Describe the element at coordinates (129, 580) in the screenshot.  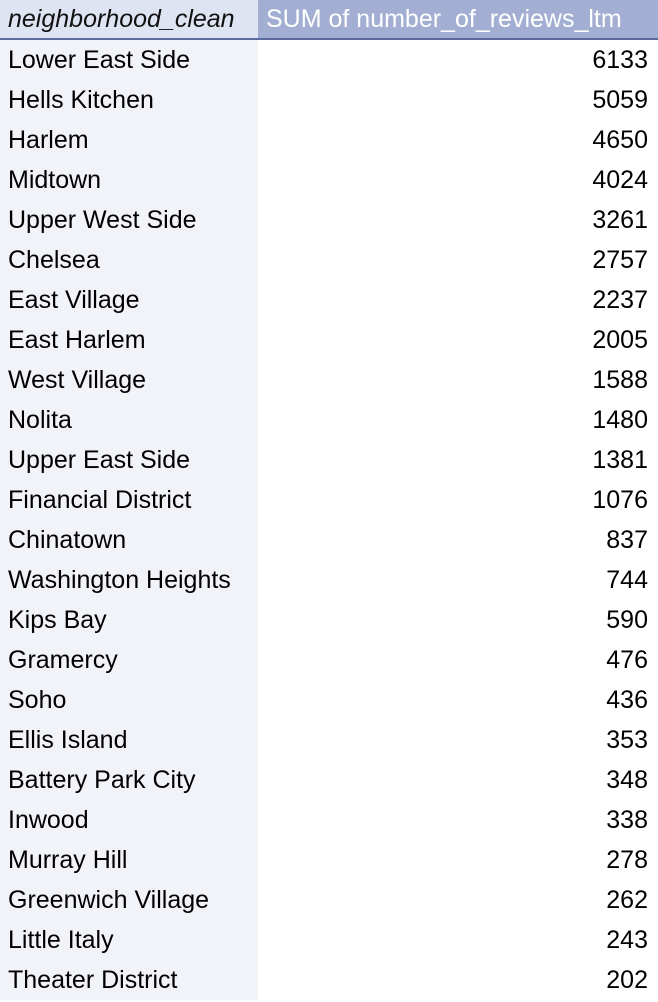
I see `neighborhood-cell: Washington Heights` at that location.